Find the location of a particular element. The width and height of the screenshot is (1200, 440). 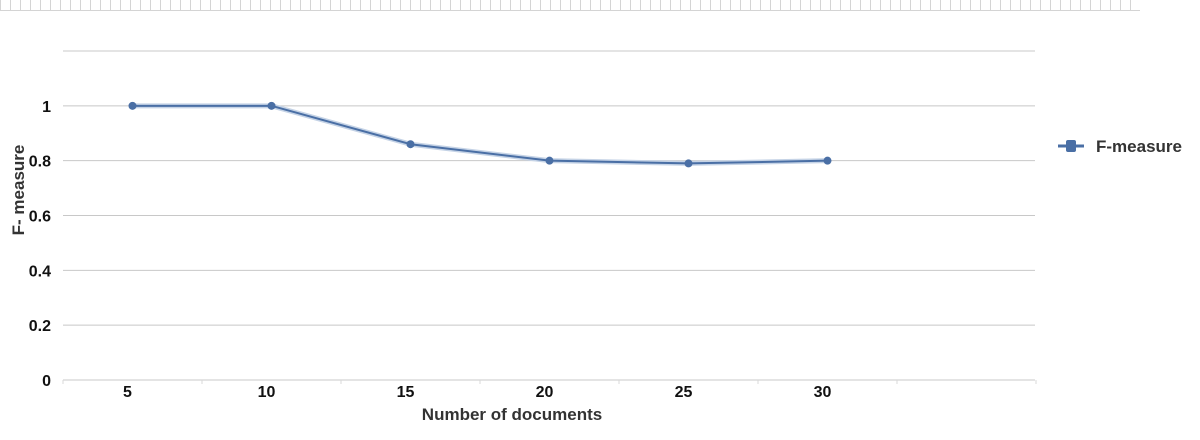

x-tick-label: 15 is located at coordinates (406, 392).